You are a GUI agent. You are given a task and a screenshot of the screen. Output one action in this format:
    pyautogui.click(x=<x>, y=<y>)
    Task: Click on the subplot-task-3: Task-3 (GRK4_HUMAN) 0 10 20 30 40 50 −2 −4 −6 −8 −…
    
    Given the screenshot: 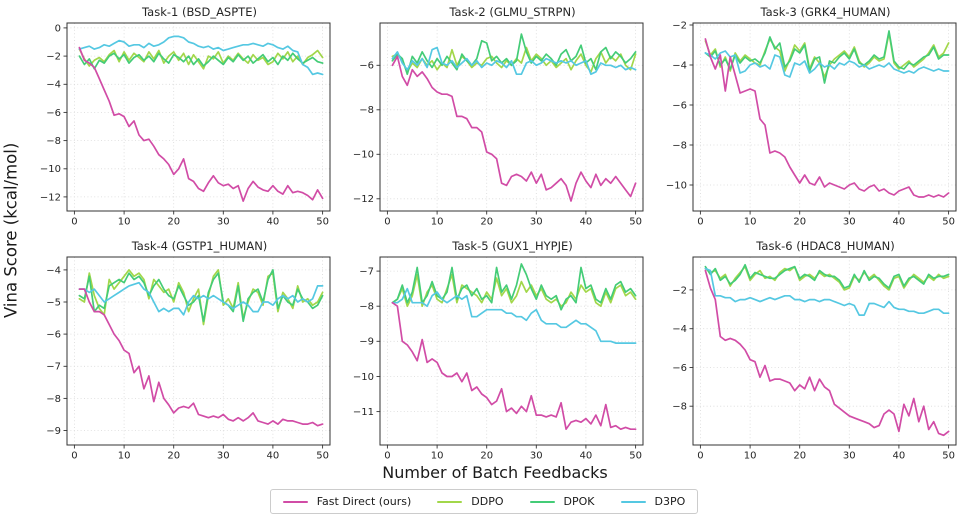 What is the action you would take?
    pyautogui.click(x=804, y=116)
    